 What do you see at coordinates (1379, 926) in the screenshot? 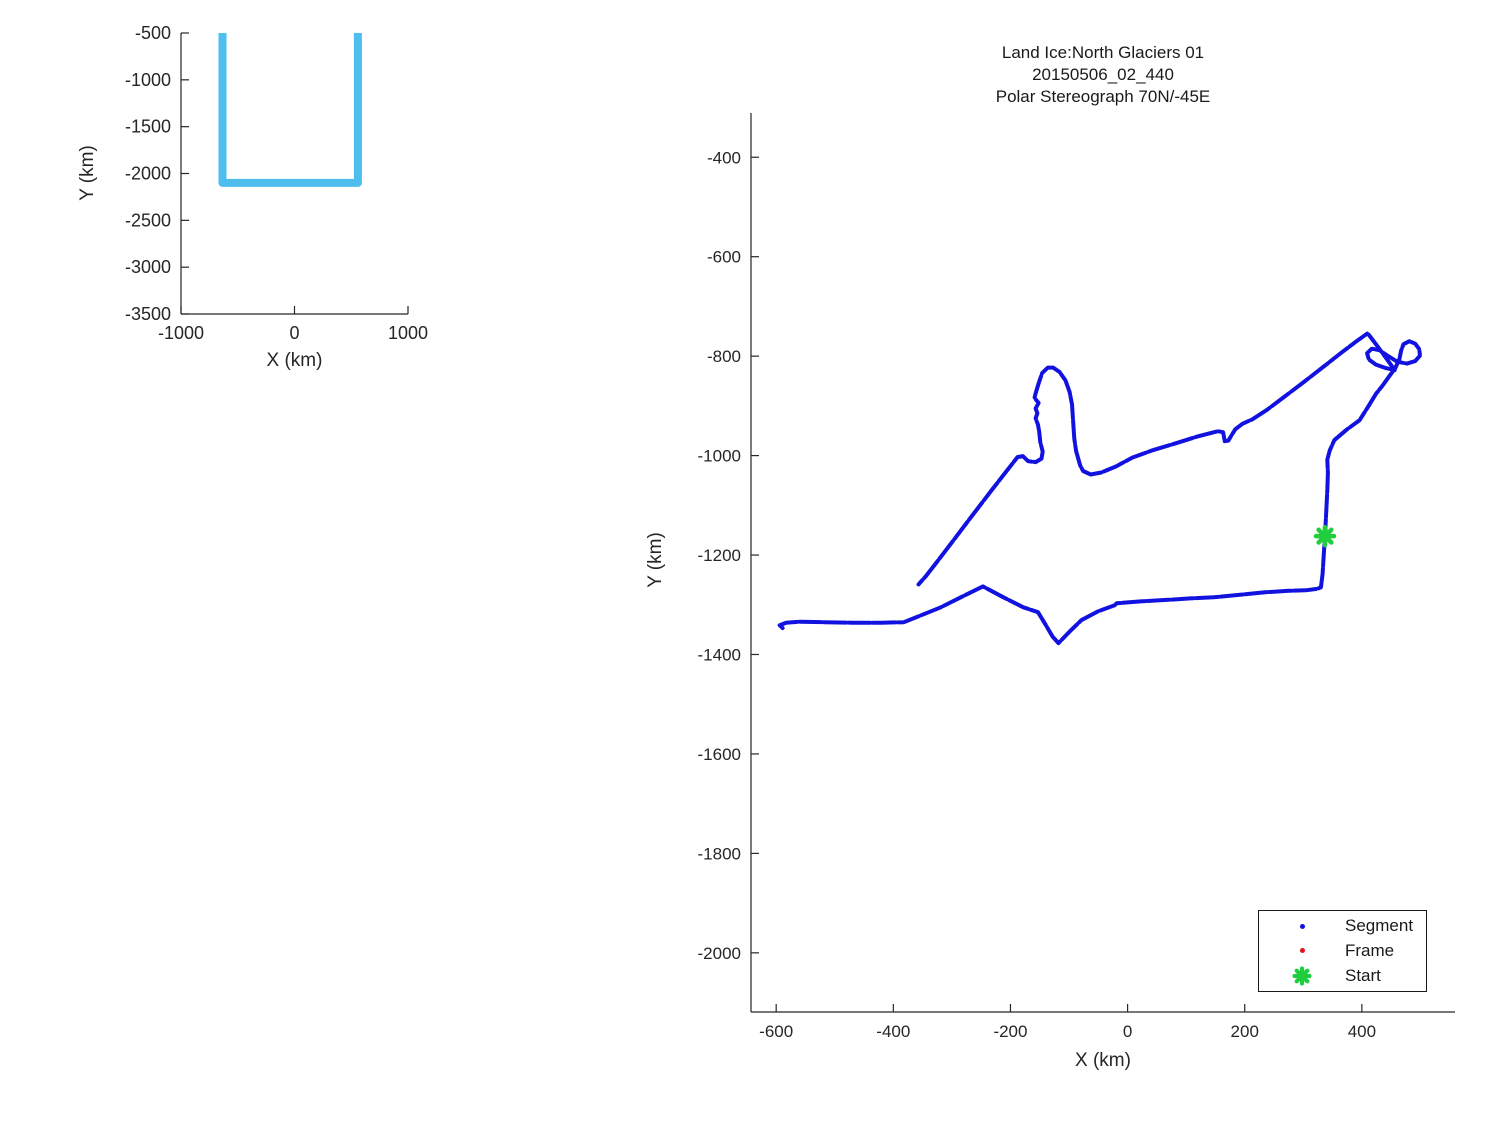
I see `legend-label-segment: Segment` at bounding box center [1379, 926].